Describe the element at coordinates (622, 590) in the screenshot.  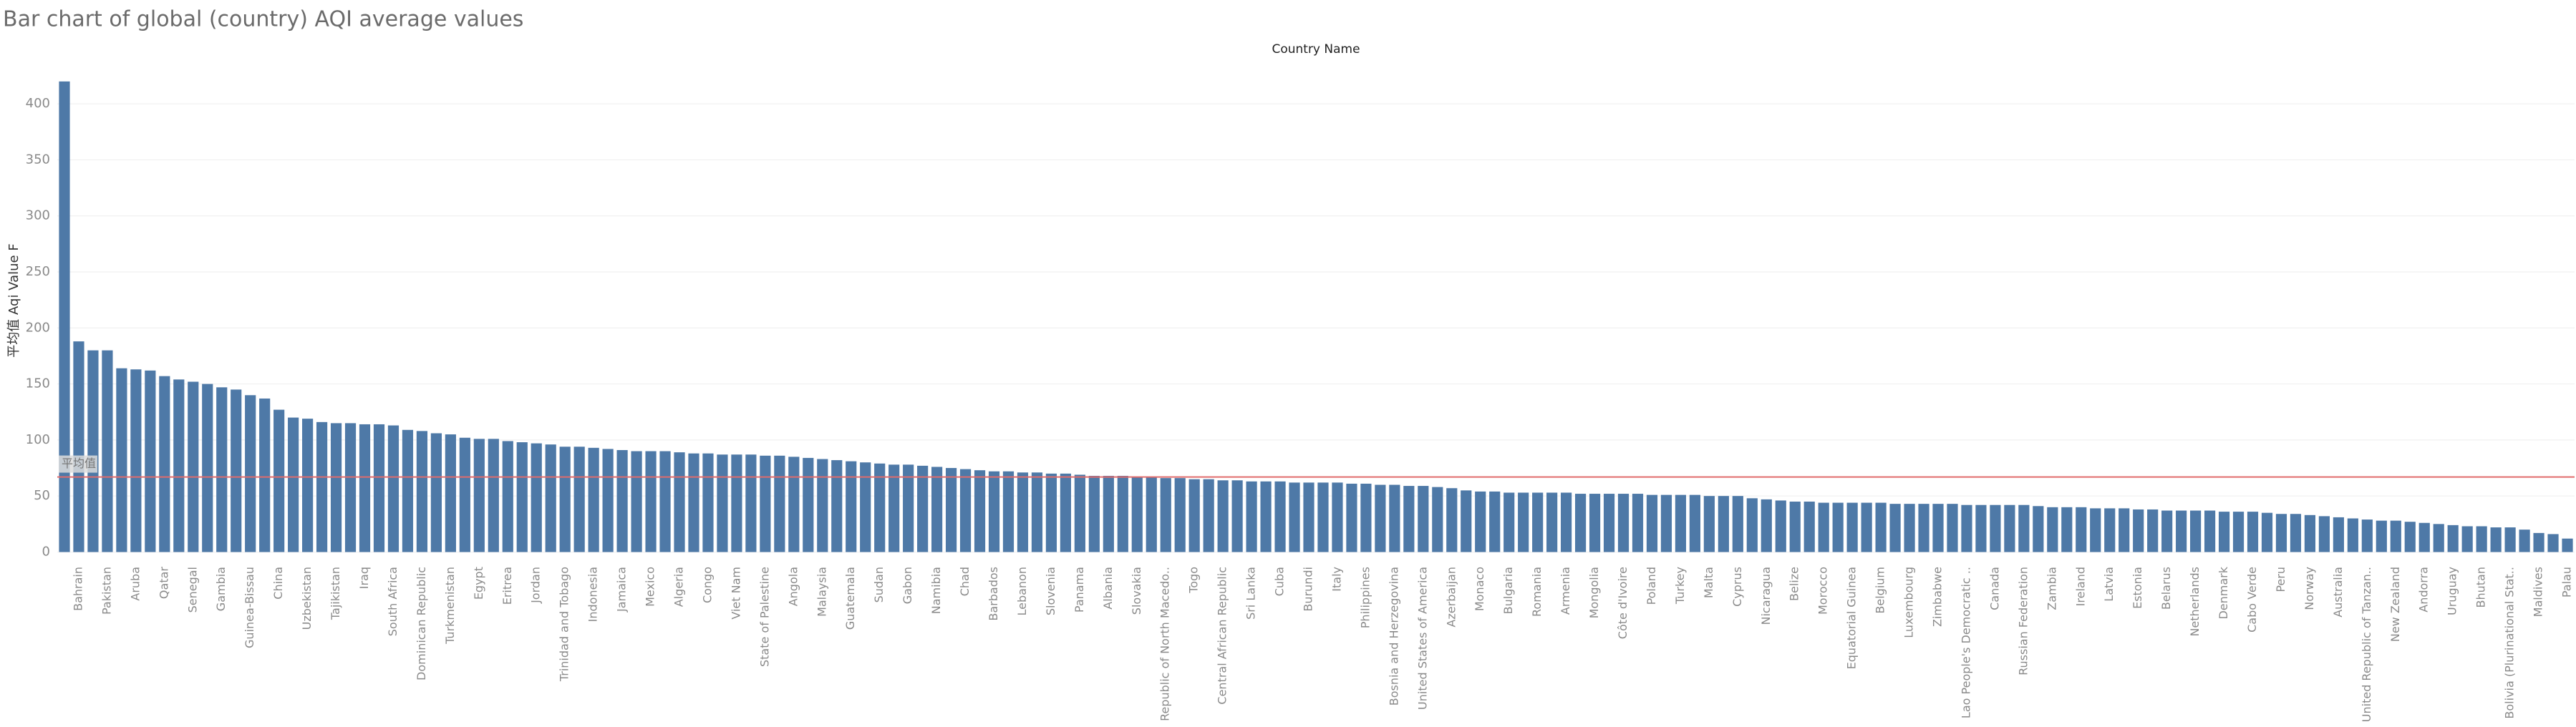
I see `x-tick-label: Jamaica` at that location.